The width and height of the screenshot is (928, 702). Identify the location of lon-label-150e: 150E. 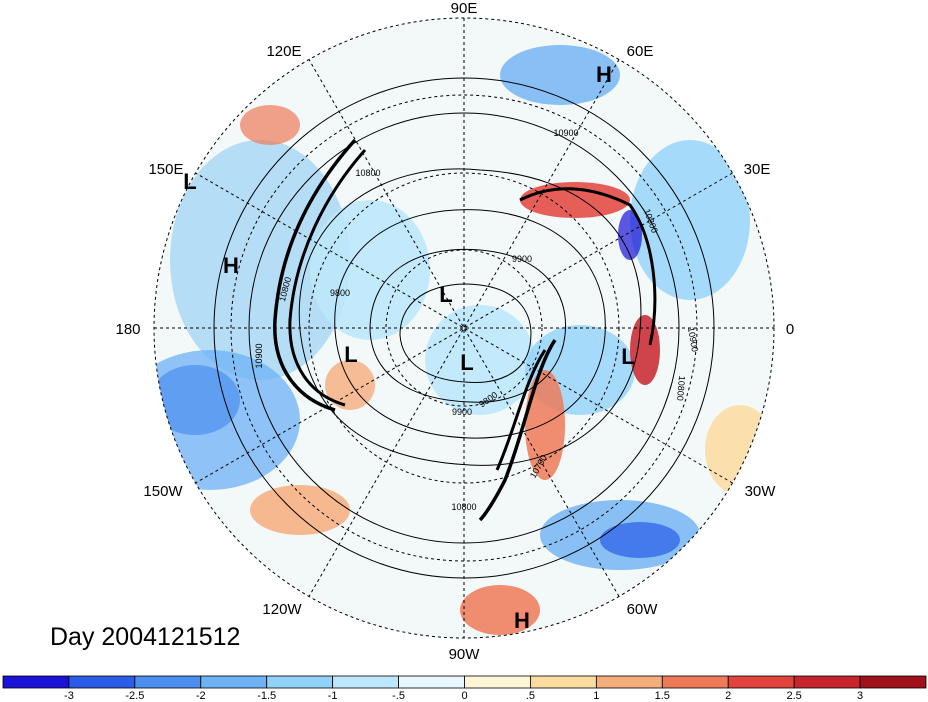
(165, 169).